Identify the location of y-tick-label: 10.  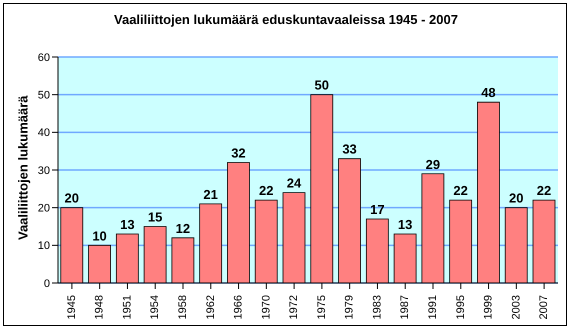
(44, 246).